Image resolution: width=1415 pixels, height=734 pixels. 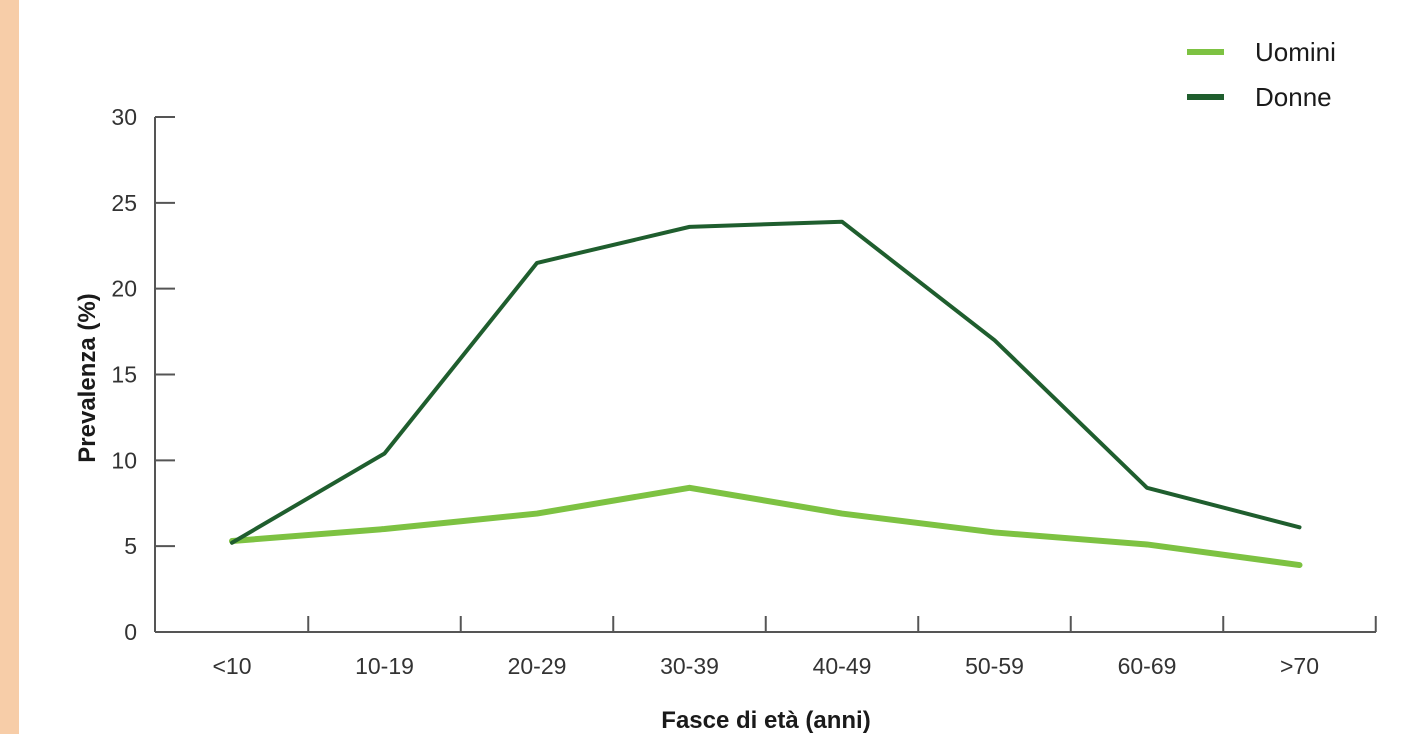 I want to click on x-tick-label: 20-29, so click(x=537, y=666).